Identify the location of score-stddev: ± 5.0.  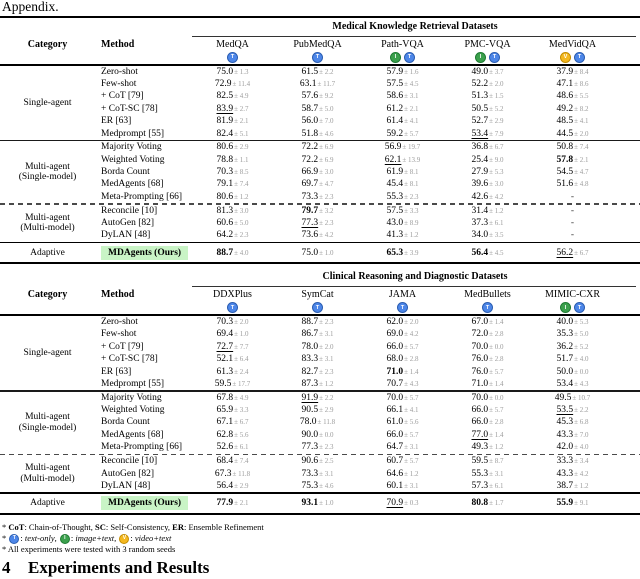
(241, 223).